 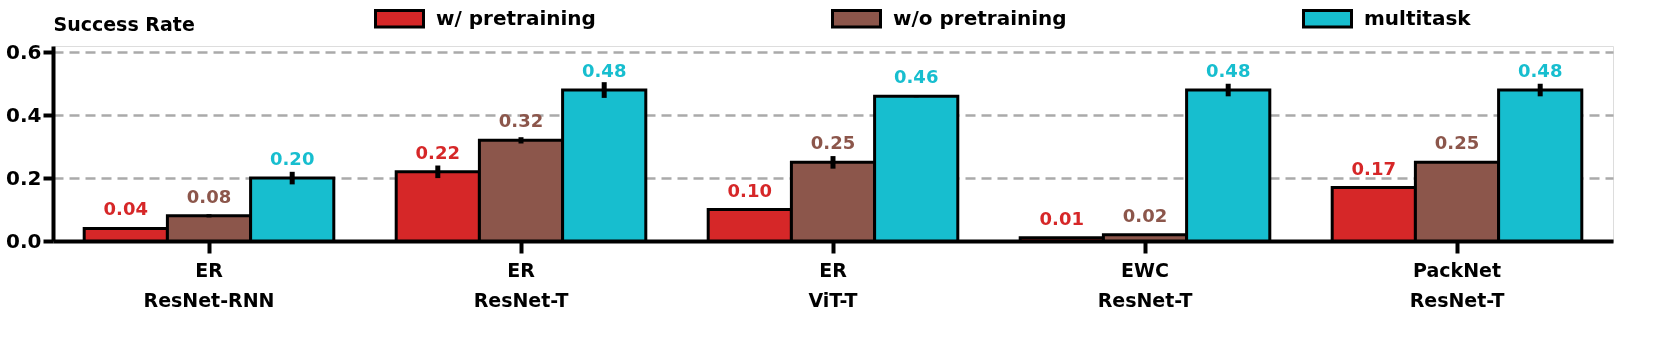 What do you see at coordinates (292, 159) in the screenshot?
I see `data-label: 0.20` at bounding box center [292, 159].